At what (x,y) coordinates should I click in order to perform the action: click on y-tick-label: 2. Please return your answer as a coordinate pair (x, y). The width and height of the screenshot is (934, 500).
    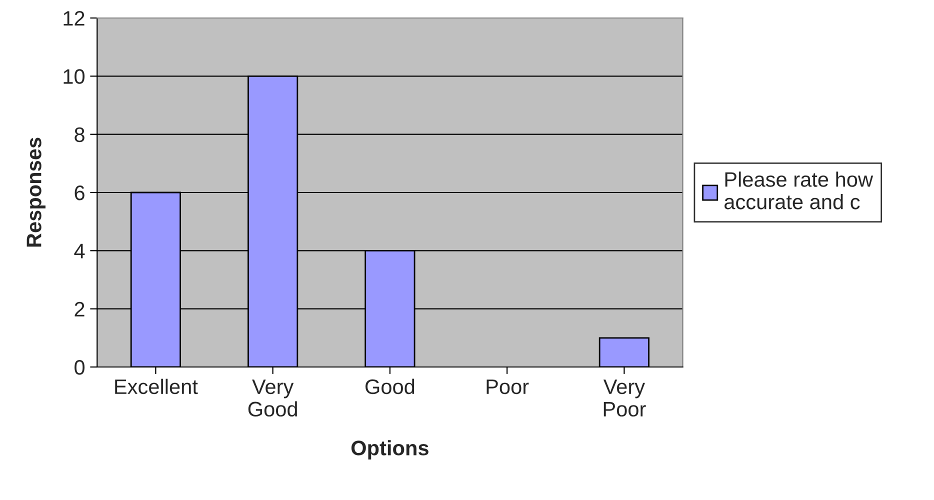
    Looking at the image, I should click on (79, 309).